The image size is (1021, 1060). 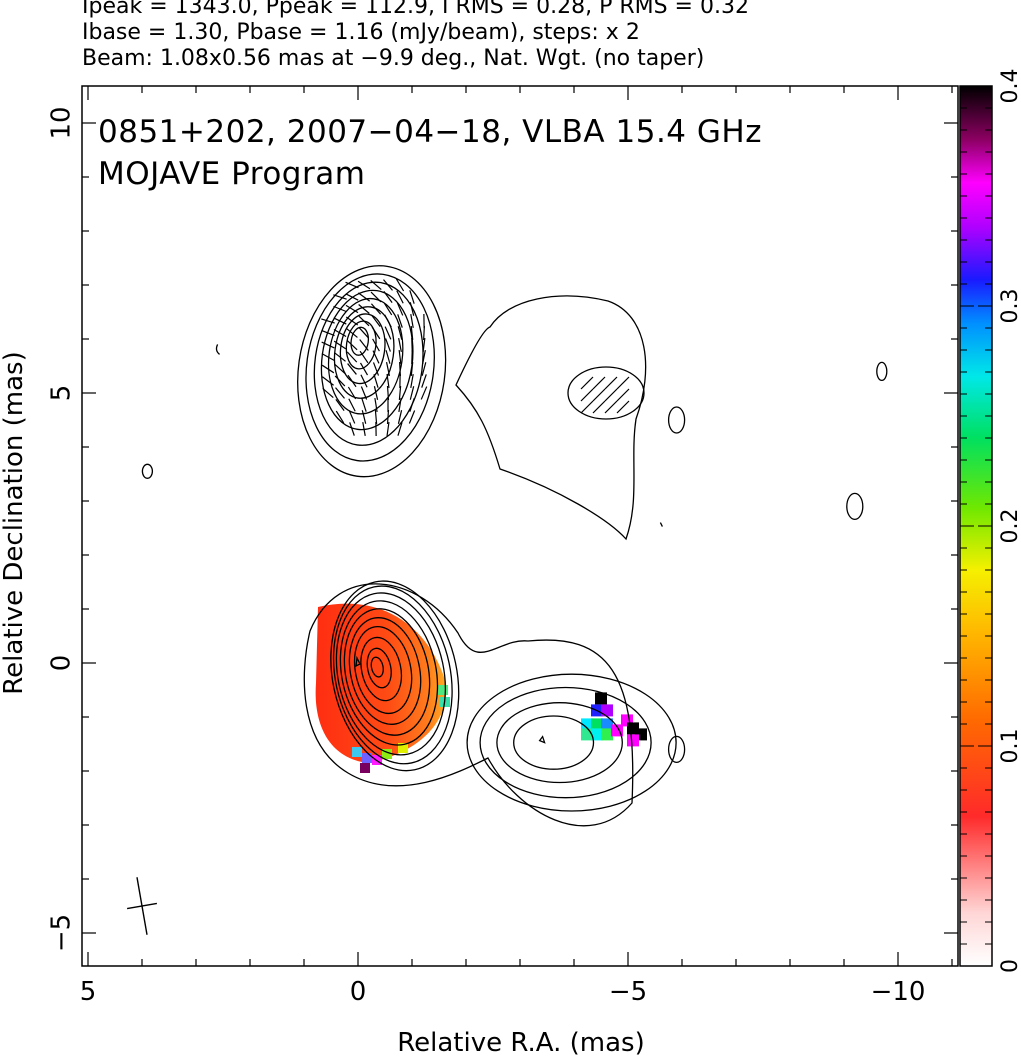 I want to click on lobe-outer-contour, so click(x=551, y=418).